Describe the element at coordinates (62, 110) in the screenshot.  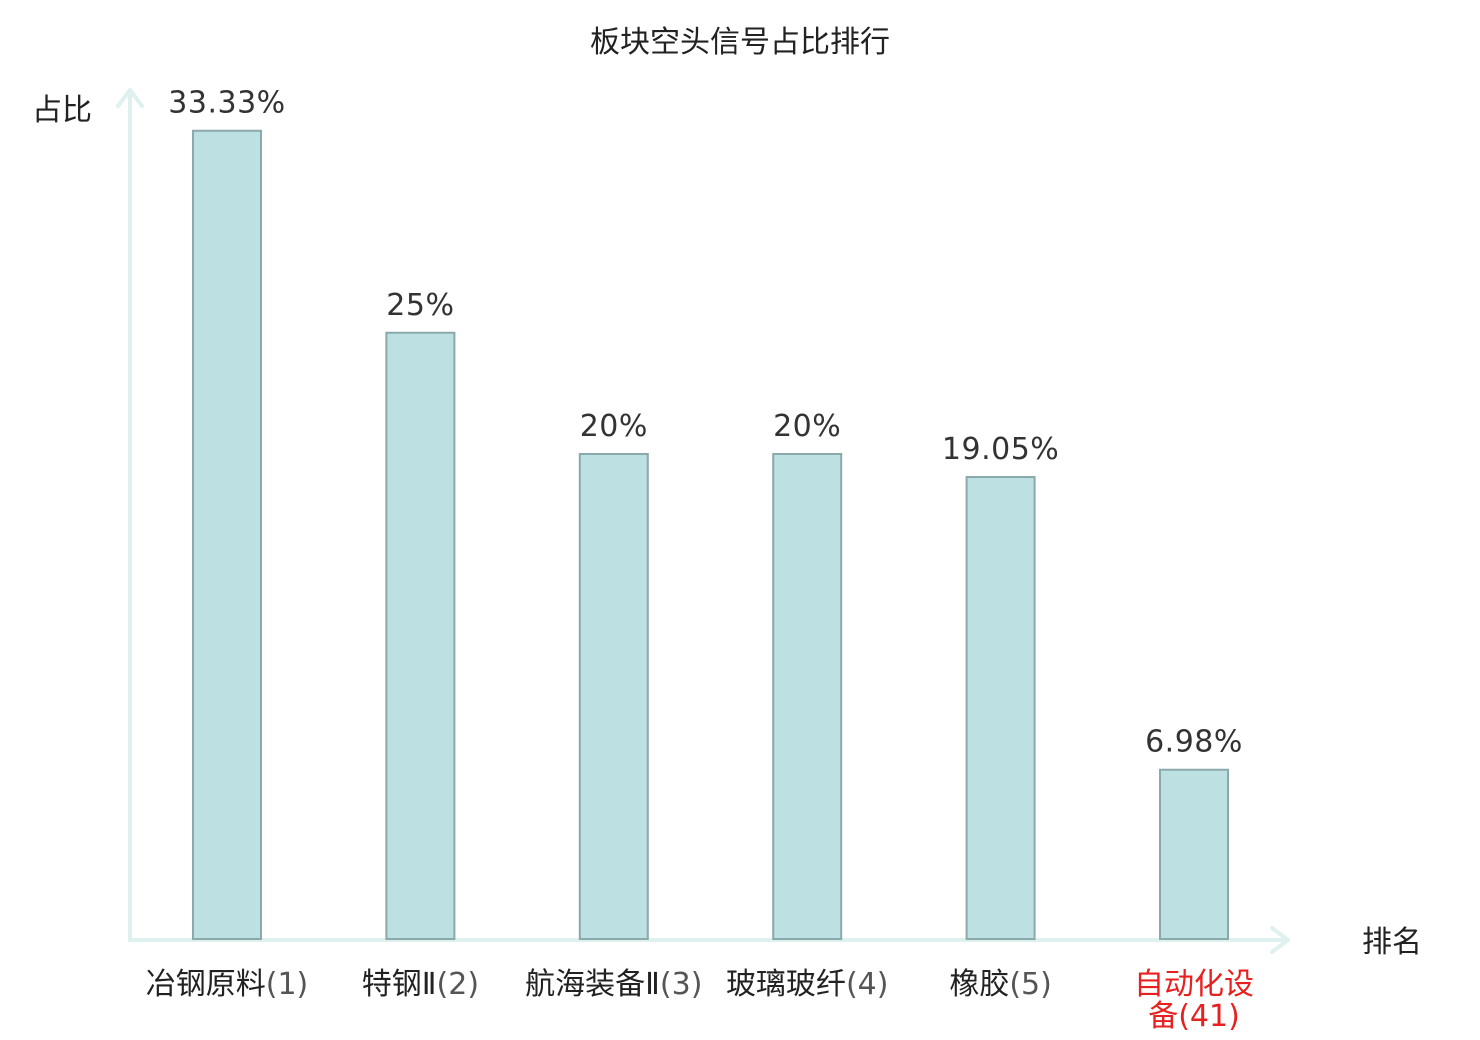
I see `y-axis-title: 占比` at that location.